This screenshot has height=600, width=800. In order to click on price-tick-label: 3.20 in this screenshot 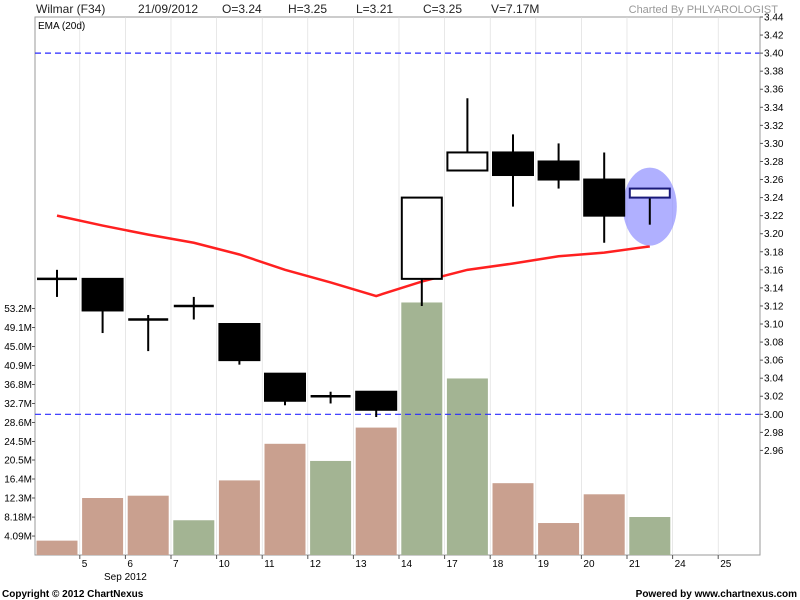, I will do `click(774, 234)`.